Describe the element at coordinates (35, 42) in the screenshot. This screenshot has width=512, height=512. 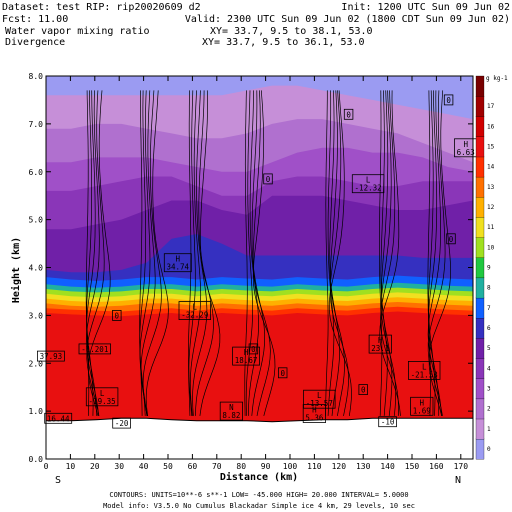
I see `field-label-divergence: Divergence` at that location.